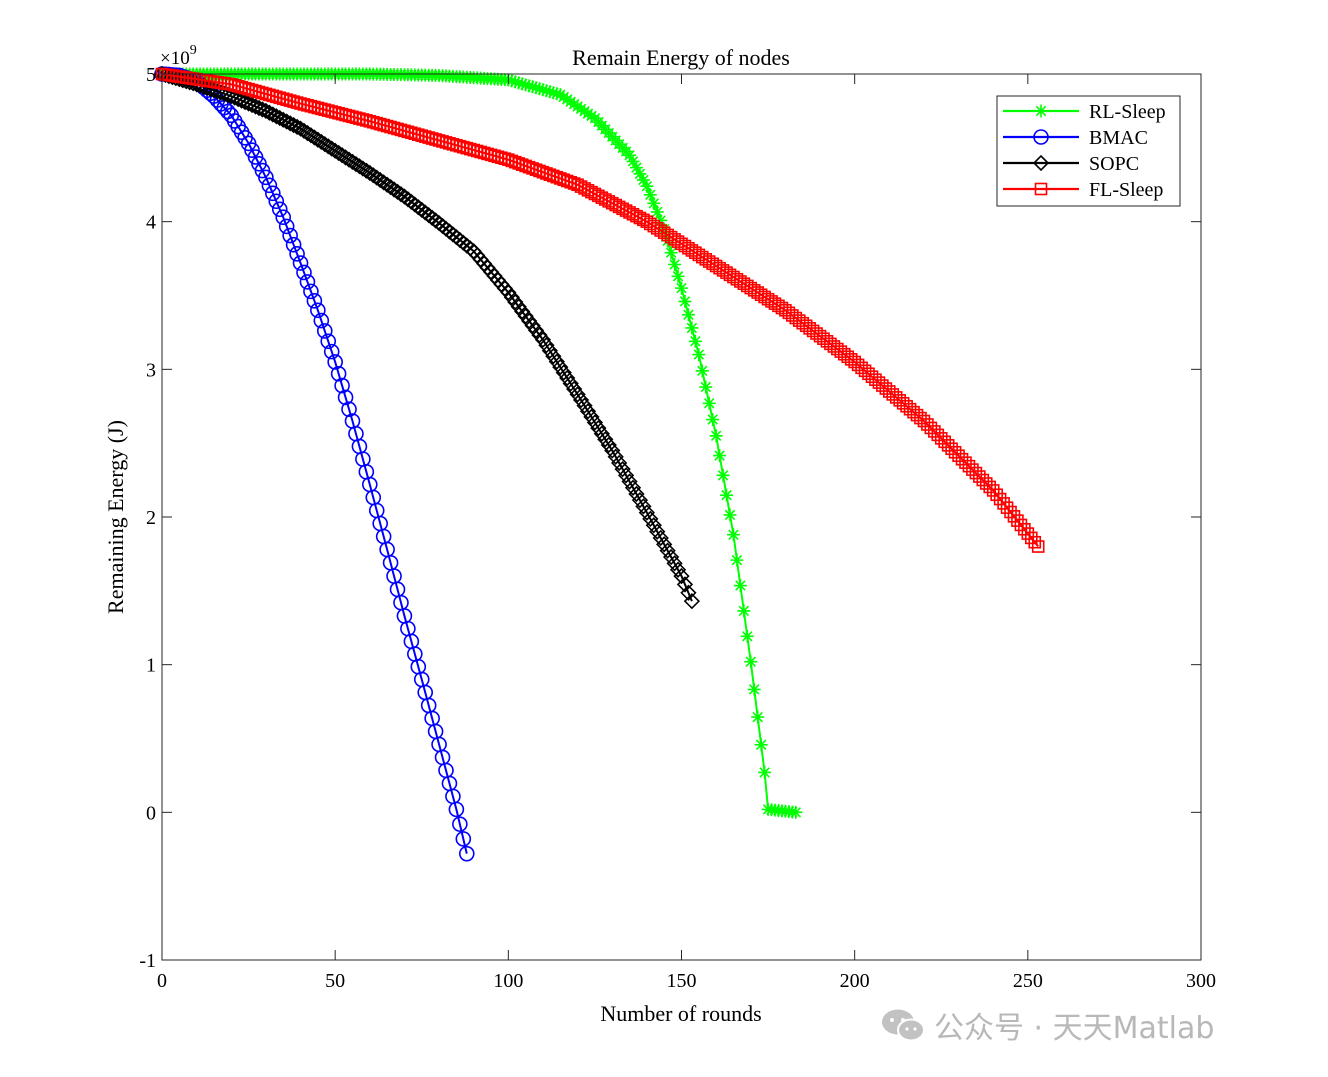  Describe the element at coordinates (193, 50) in the screenshot. I see `y-exponent-power: 9` at that location.